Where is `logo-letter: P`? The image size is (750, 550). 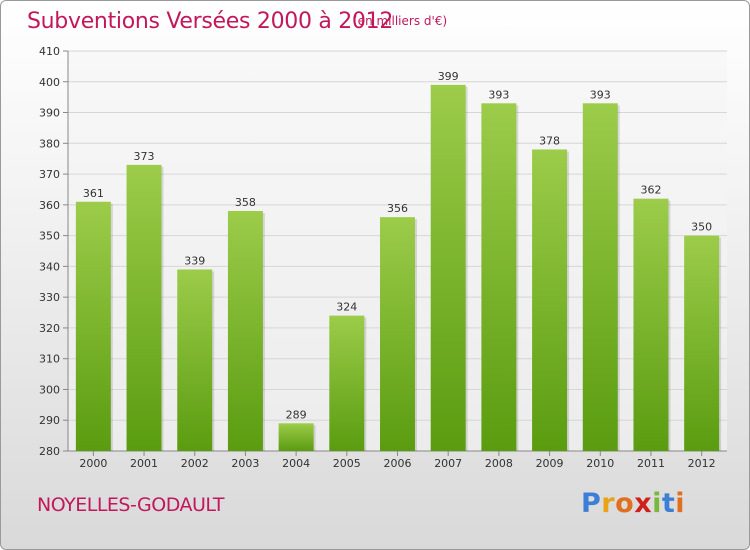 logo-letter: P is located at coordinates (591, 503).